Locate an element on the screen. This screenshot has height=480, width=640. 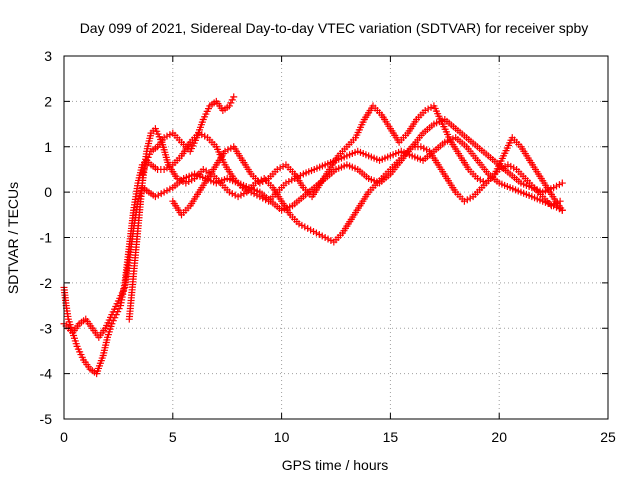
x-tick-label: 15 is located at coordinates (391, 437).